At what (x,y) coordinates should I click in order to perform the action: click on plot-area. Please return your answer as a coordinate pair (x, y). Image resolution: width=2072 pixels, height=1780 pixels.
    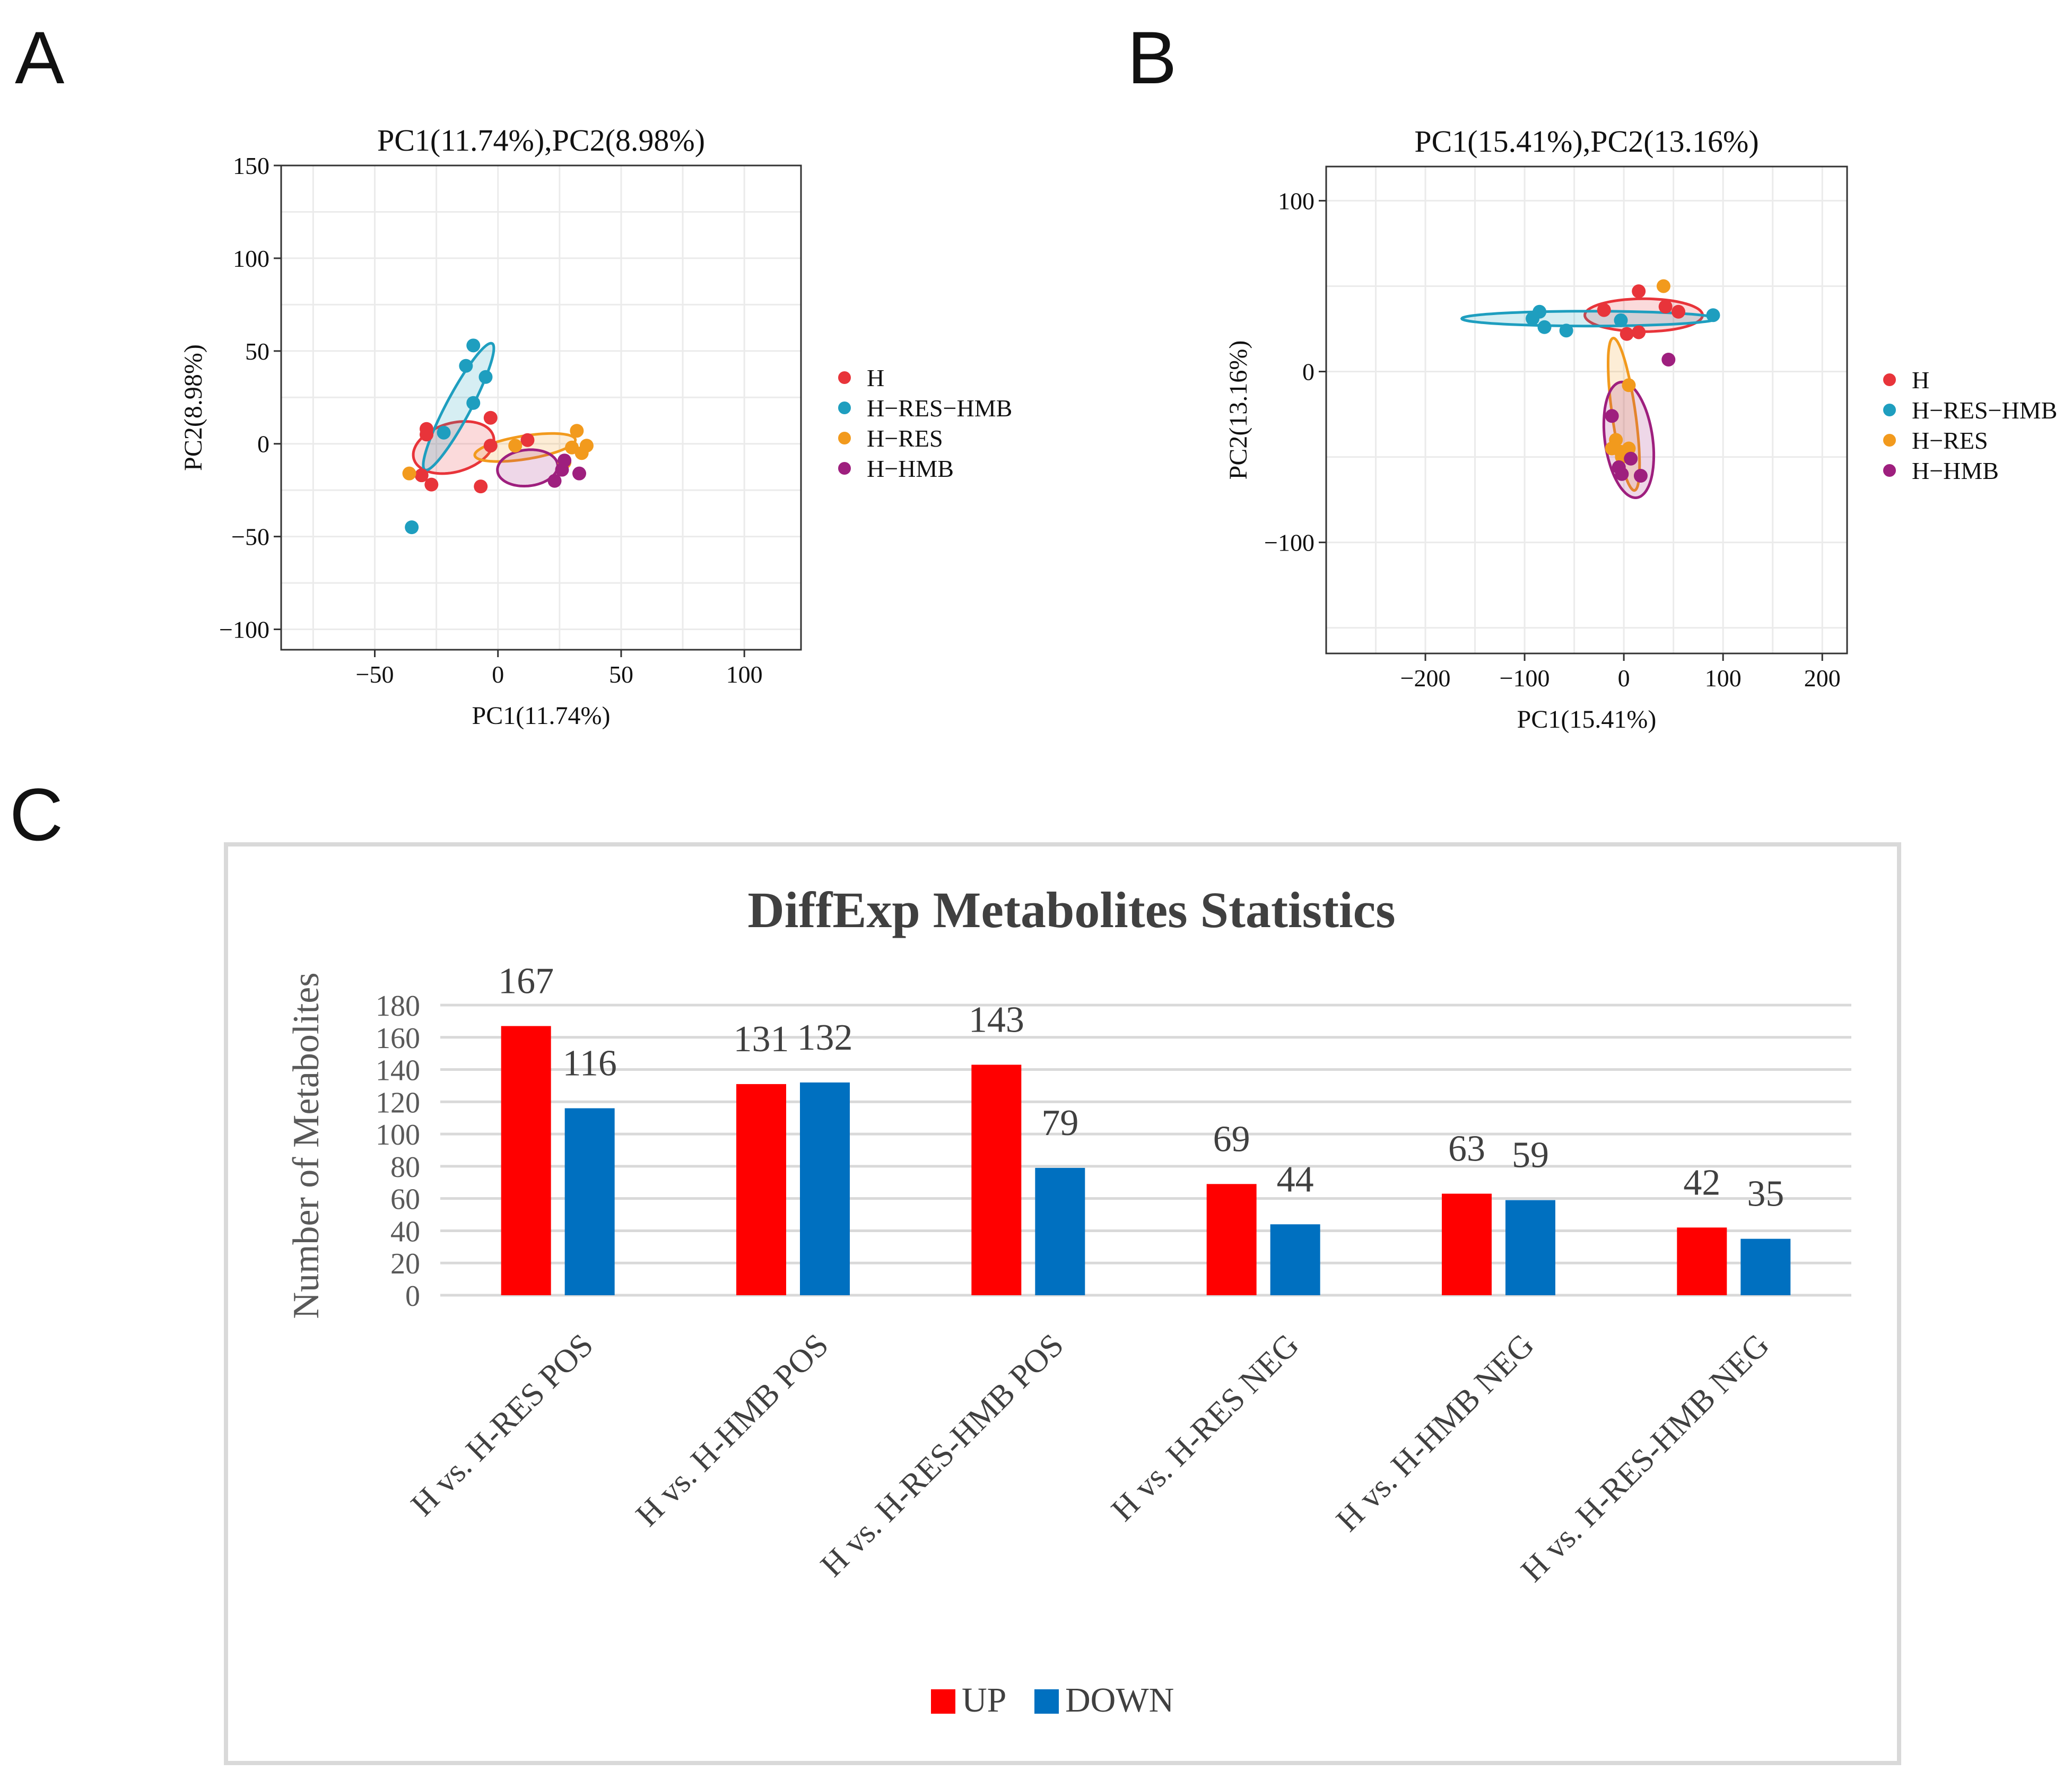
    Looking at the image, I should click on (541, 408).